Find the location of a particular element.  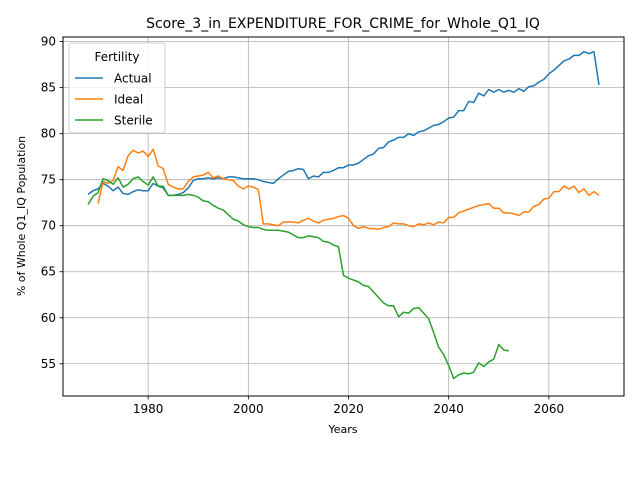

legend-label-actual: Actual is located at coordinates (133, 79).